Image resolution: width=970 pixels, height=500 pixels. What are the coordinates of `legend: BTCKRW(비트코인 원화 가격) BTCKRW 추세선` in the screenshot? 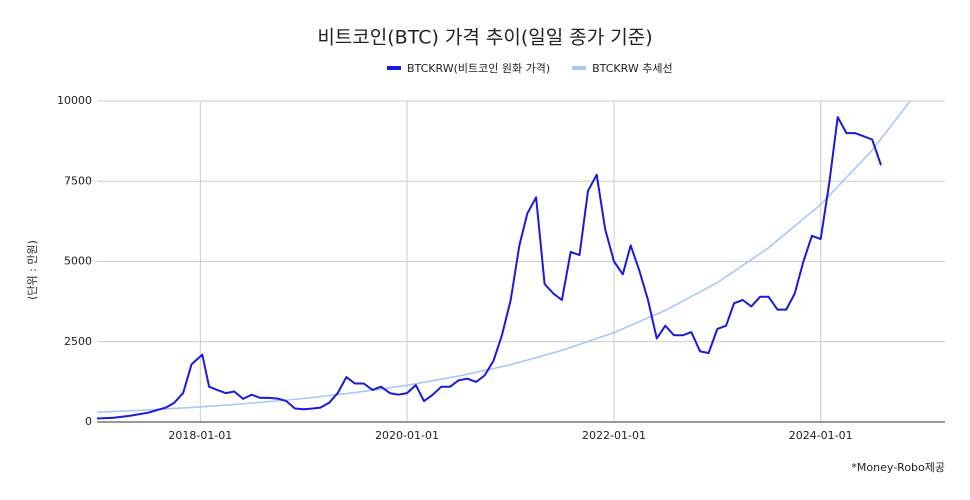 It's located at (530, 68).